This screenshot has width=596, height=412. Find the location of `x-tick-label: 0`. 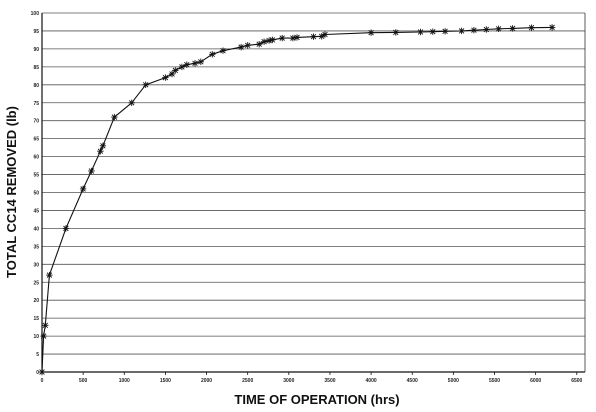

x-tick-label: 0 is located at coordinates (42, 381).